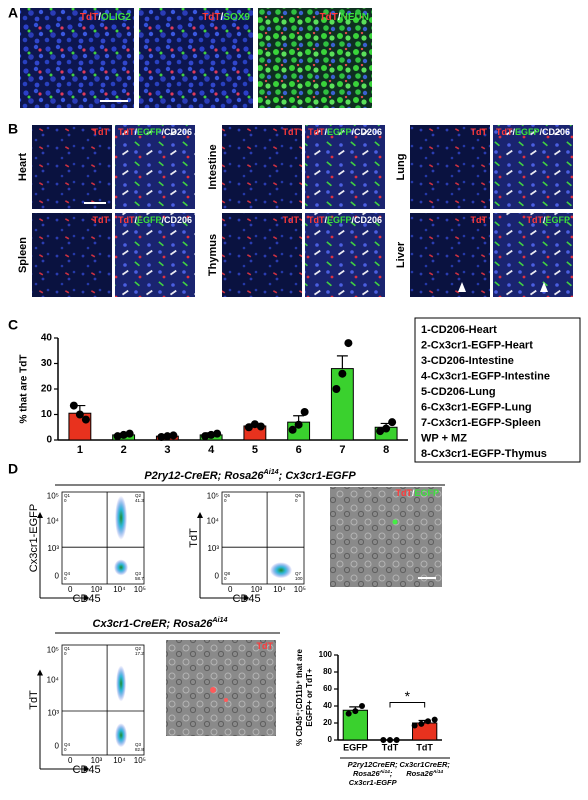  What do you see at coordinates (484, 454) in the screenshot?
I see `legend-entry: 8-Cx3cr1-EGFP-Thymus` at bounding box center [484, 454].